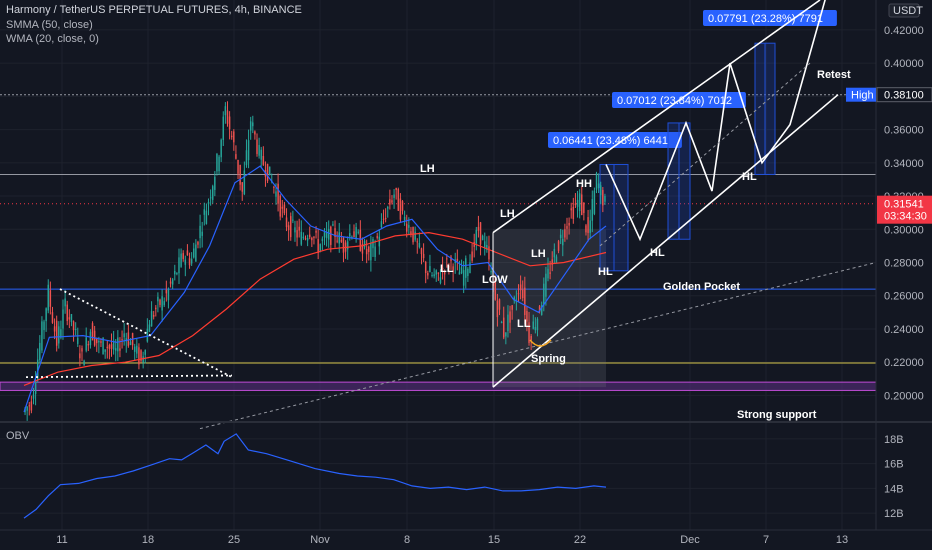 Image resolution: width=932 pixels, height=550 pixels. I want to click on swing-label: LH, so click(538, 254).